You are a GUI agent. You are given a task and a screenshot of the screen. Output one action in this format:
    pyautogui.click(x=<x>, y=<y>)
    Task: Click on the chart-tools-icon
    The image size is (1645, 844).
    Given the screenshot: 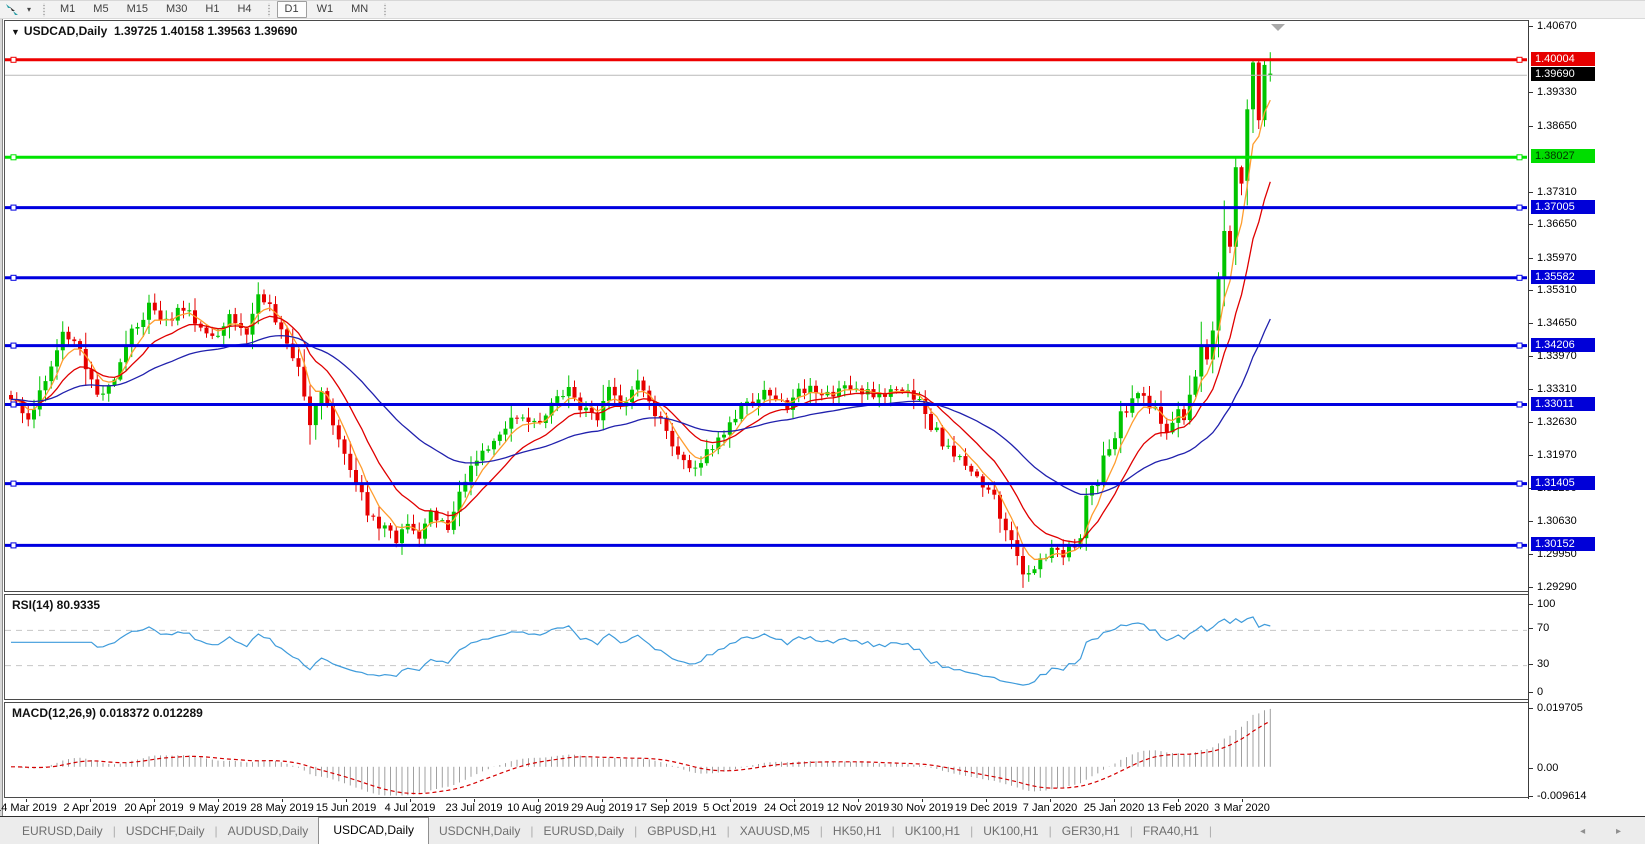 What is the action you would take?
    pyautogui.click(x=12, y=10)
    